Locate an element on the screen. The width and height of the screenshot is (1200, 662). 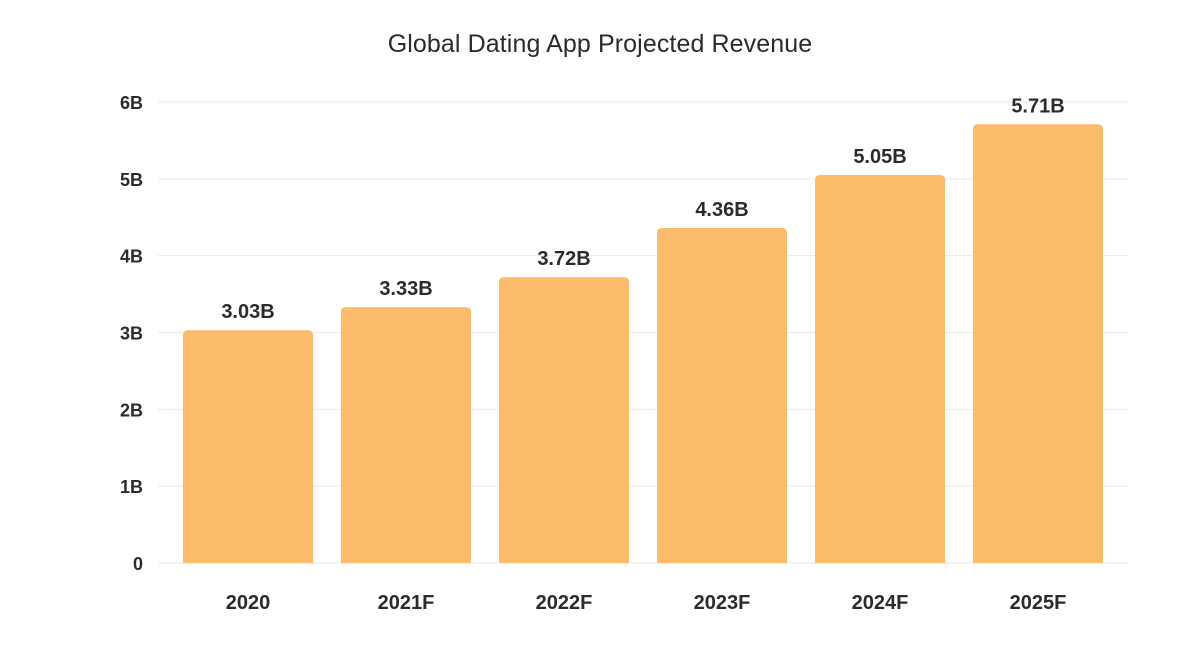
data-label: 3.03B is located at coordinates (247, 312).